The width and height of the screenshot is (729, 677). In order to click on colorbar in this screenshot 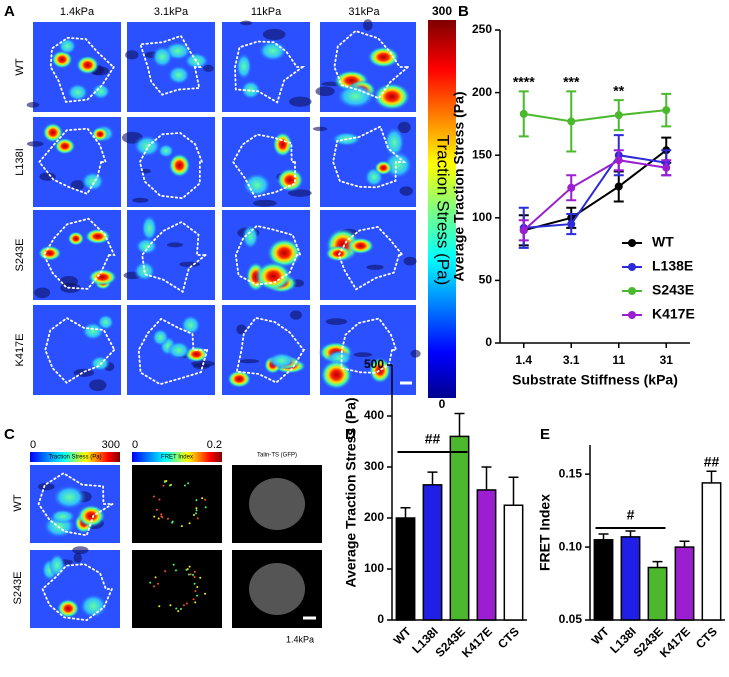, I will do `click(177, 457)`.